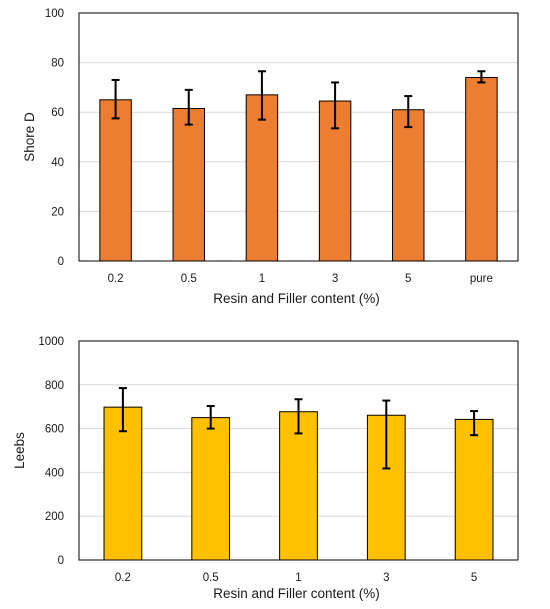 The height and width of the screenshot is (609, 550). What do you see at coordinates (51, 342) in the screenshot?
I see `y-tick-label: 1000` at bounding box center [51, 342].